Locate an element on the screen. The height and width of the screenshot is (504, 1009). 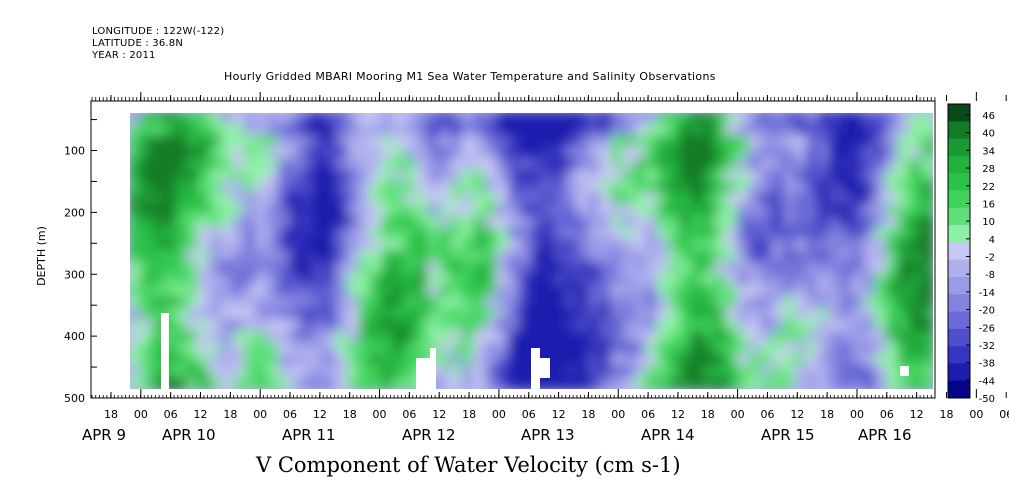
colorbar-tick-label: 34 is located at coordinates (988, 151).